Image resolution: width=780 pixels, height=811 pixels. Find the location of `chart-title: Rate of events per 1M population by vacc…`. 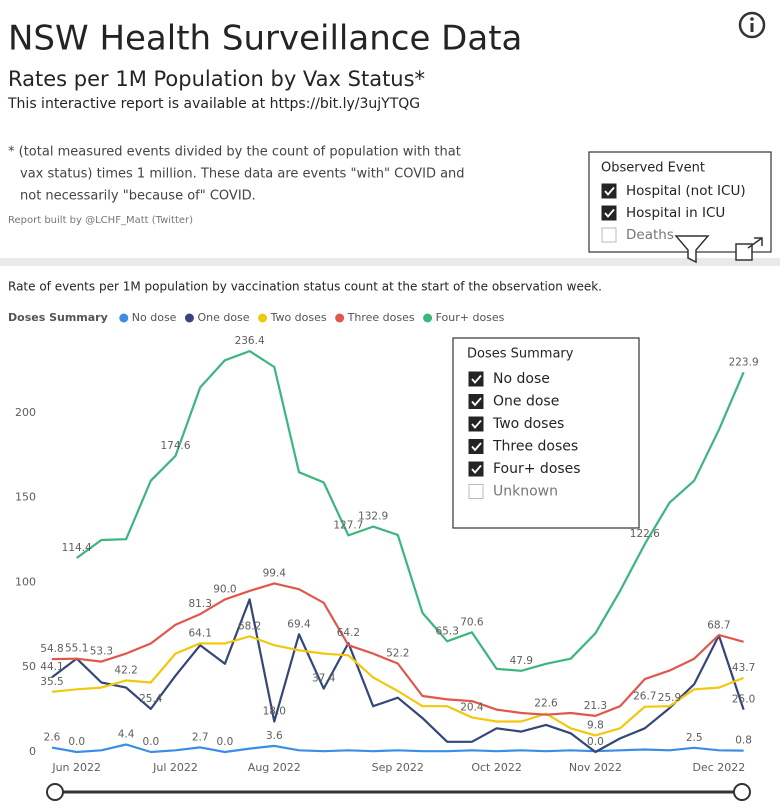

chart-title: Rate of events per 1M population by vacc… is located at coordinates (305, 287).